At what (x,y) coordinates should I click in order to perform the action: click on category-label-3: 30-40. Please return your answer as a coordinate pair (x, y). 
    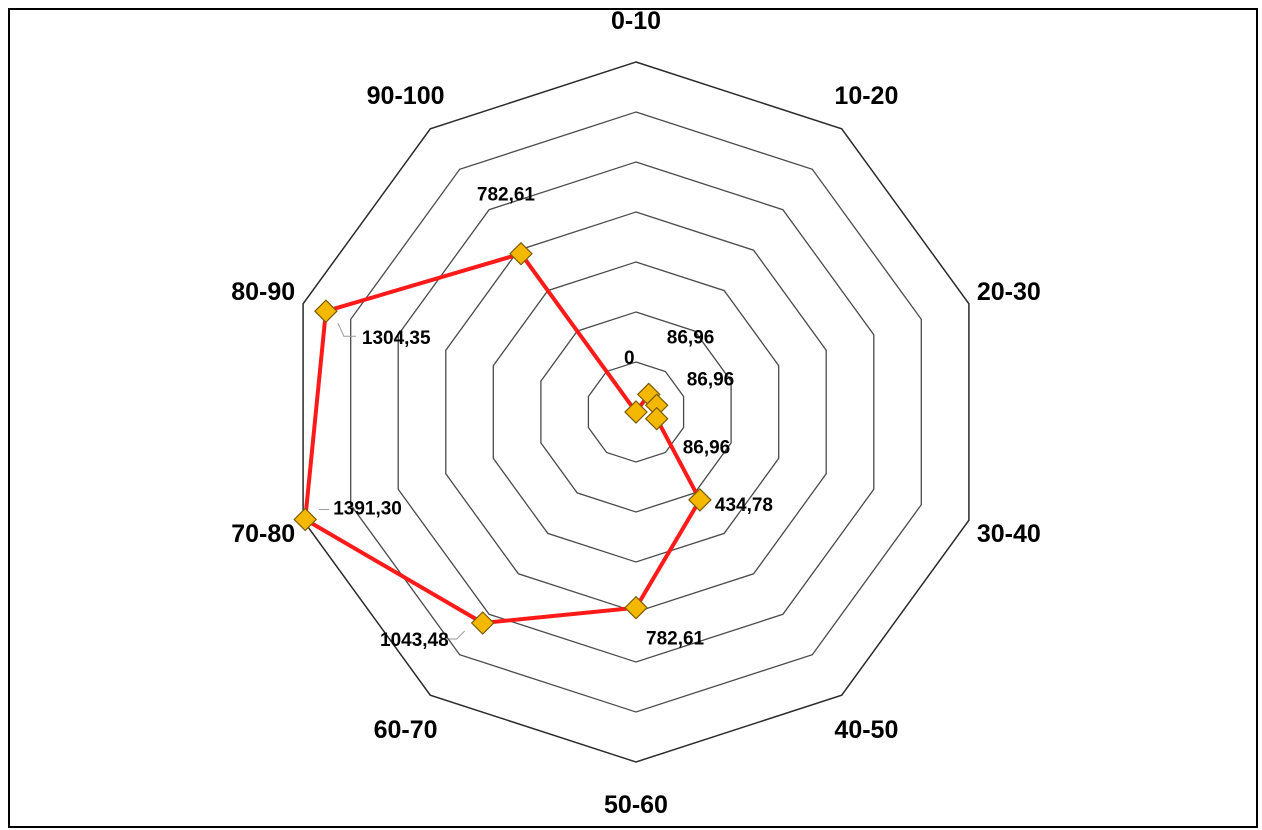
    Looking at the image, I should click on (1009, 534).